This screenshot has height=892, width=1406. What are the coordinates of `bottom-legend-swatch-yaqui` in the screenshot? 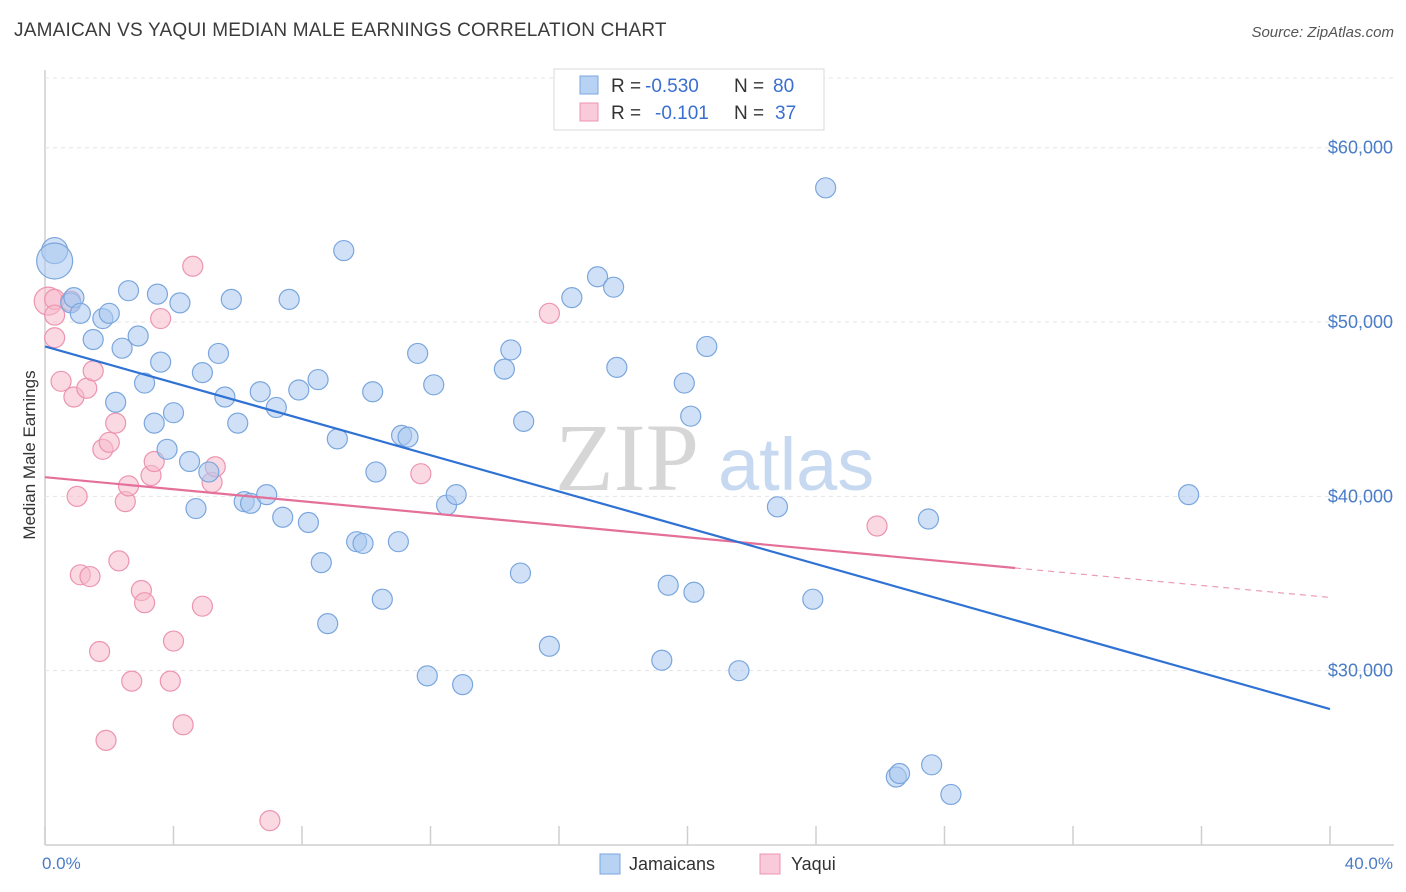 It's located at (770, 864).